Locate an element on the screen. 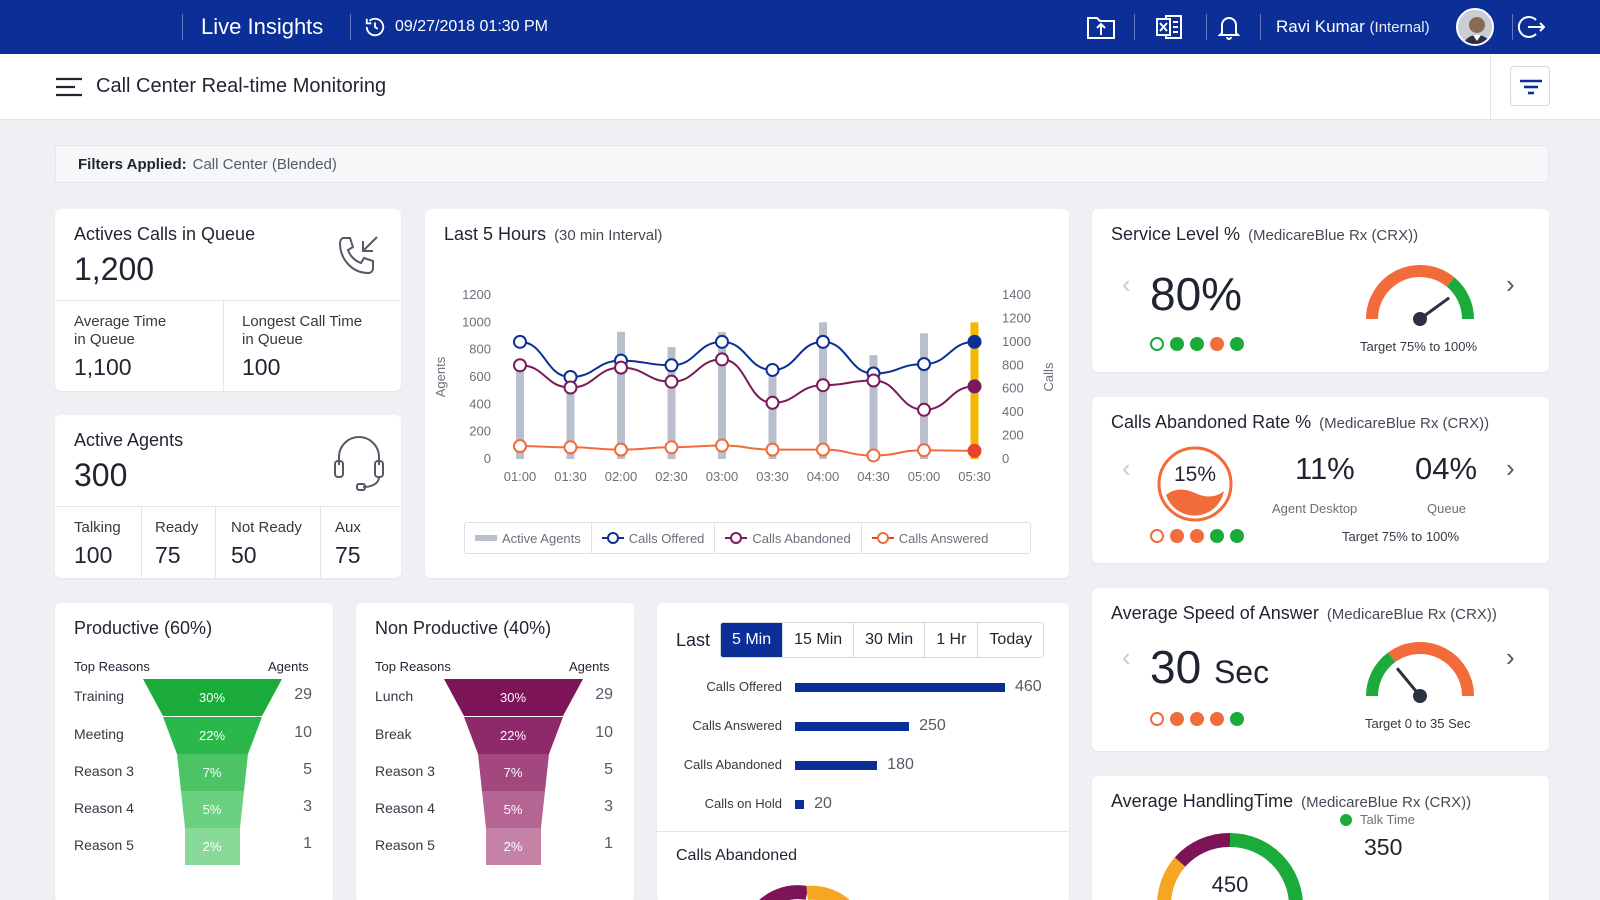  avg-time-label: Average Time in Queue is located at coordinates (120, 330).